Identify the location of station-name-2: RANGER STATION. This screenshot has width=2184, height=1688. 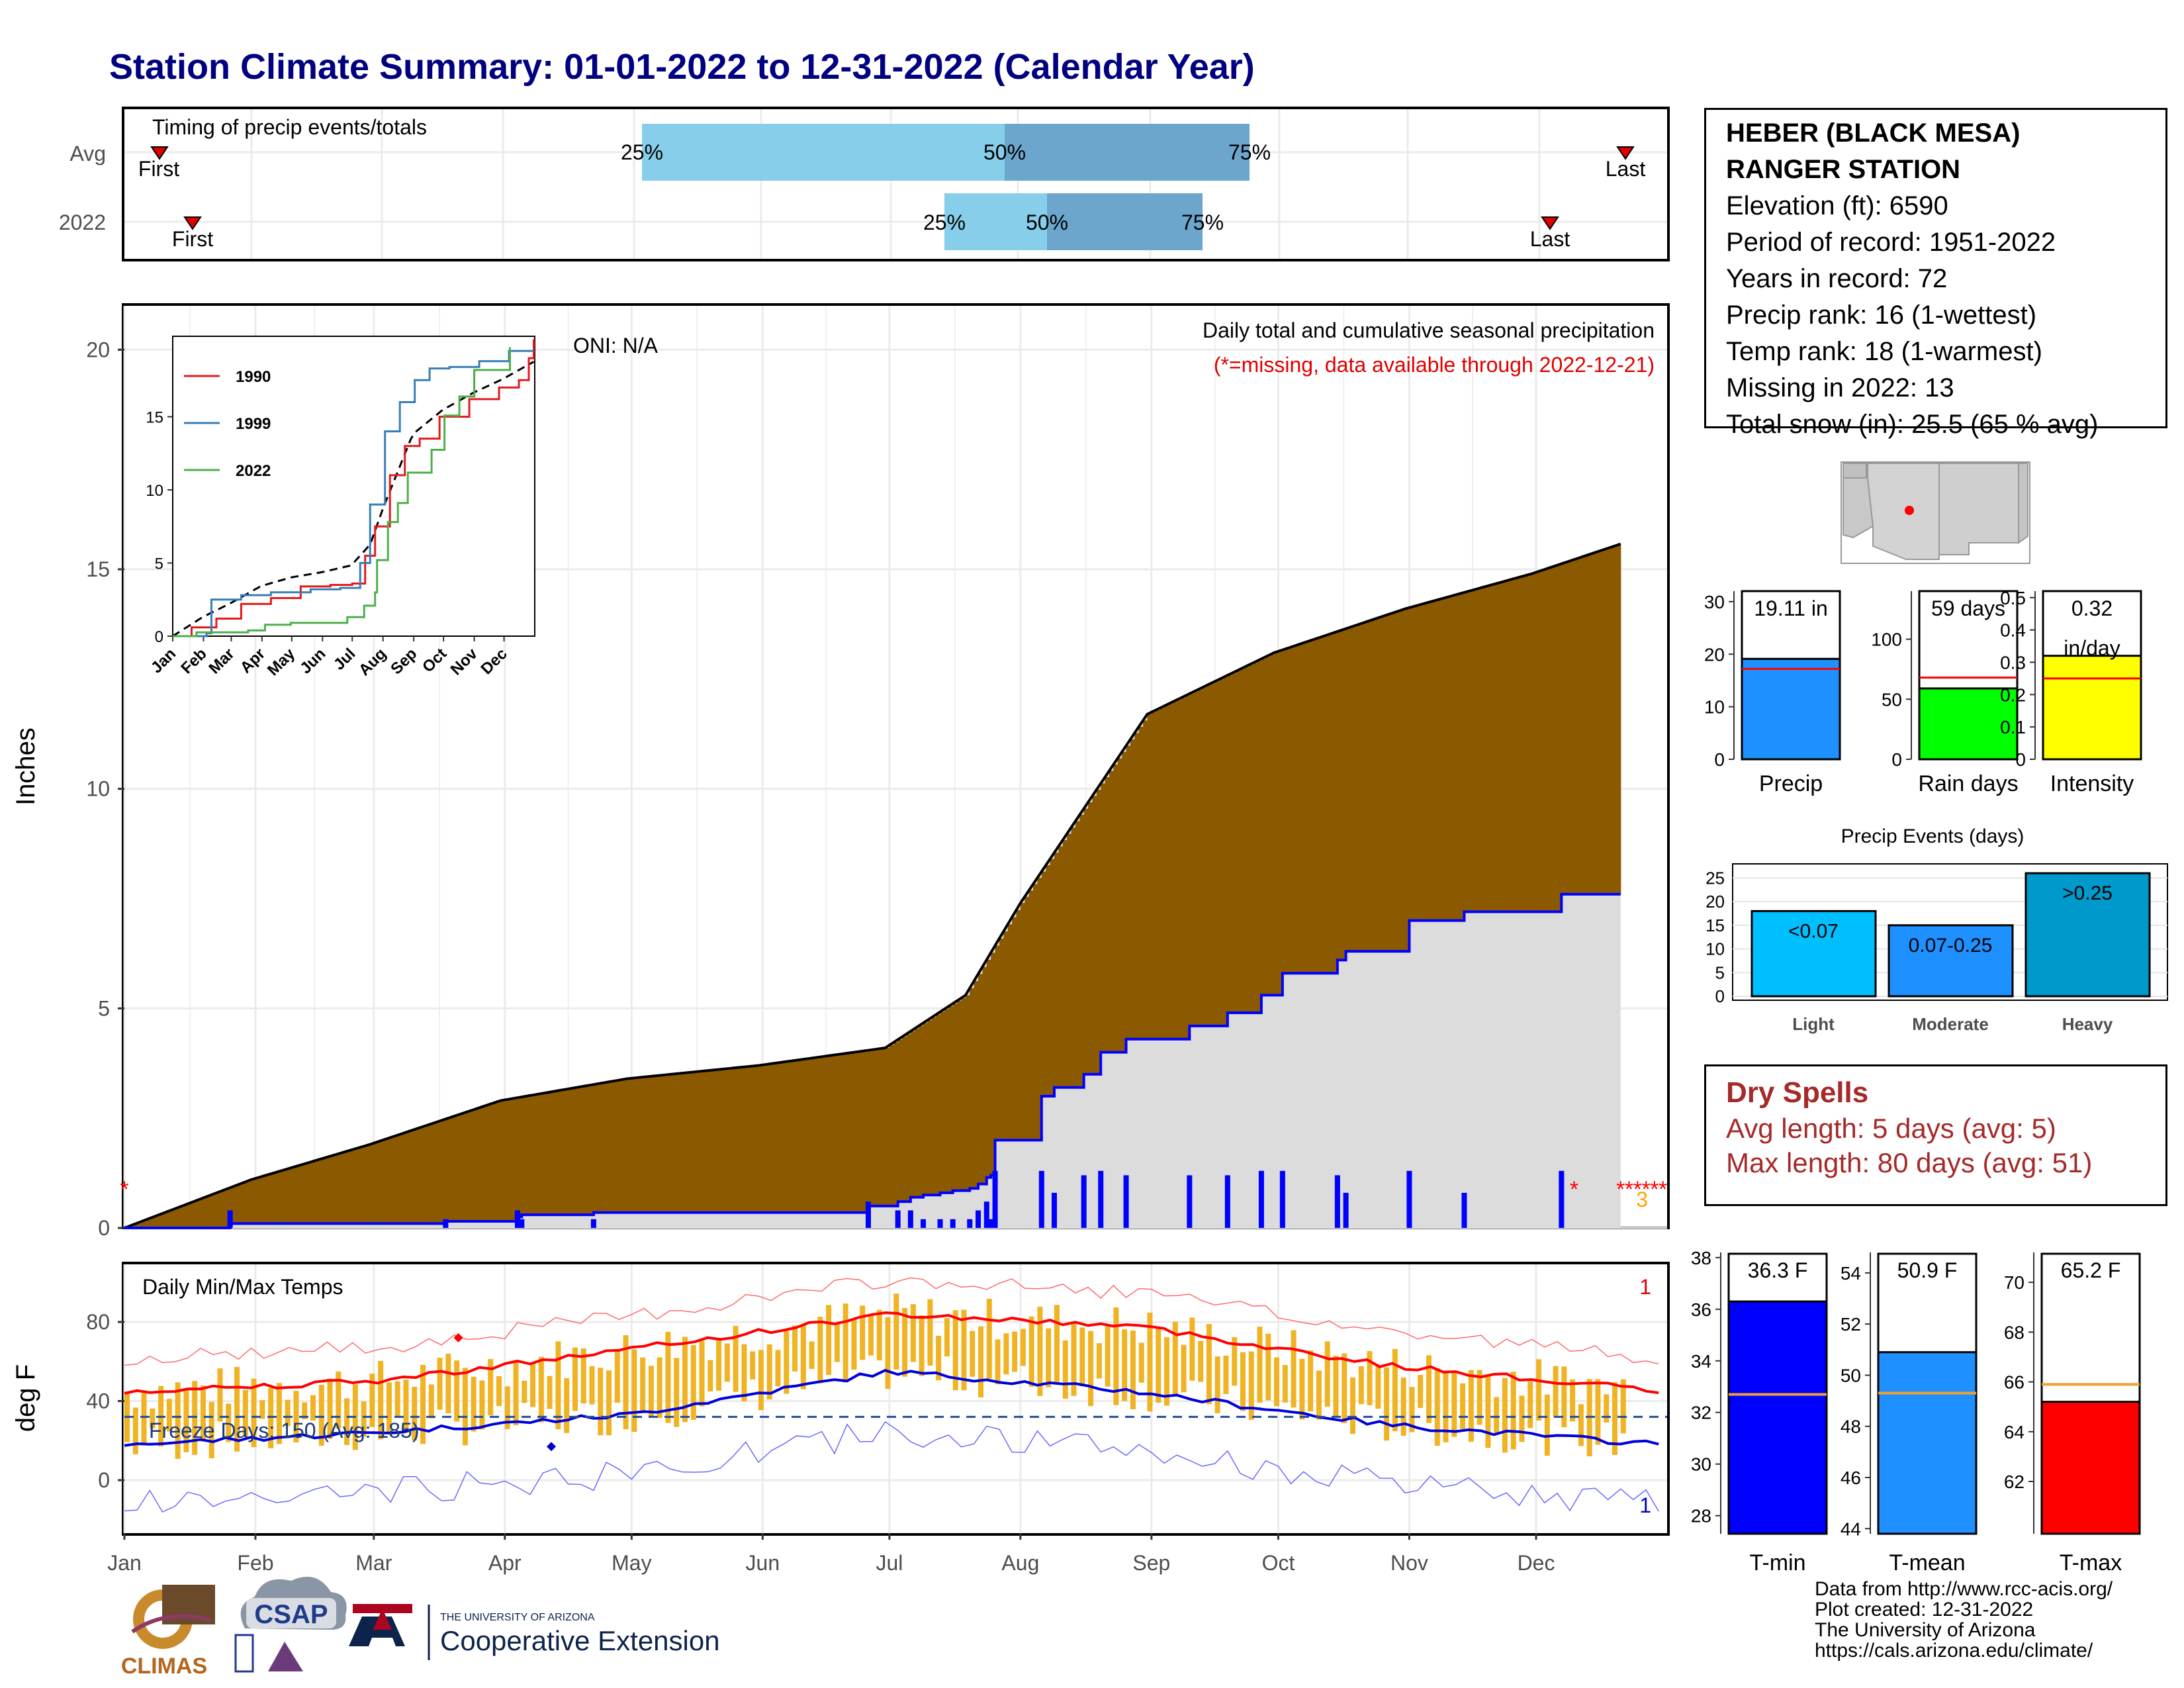
(1843, 169).